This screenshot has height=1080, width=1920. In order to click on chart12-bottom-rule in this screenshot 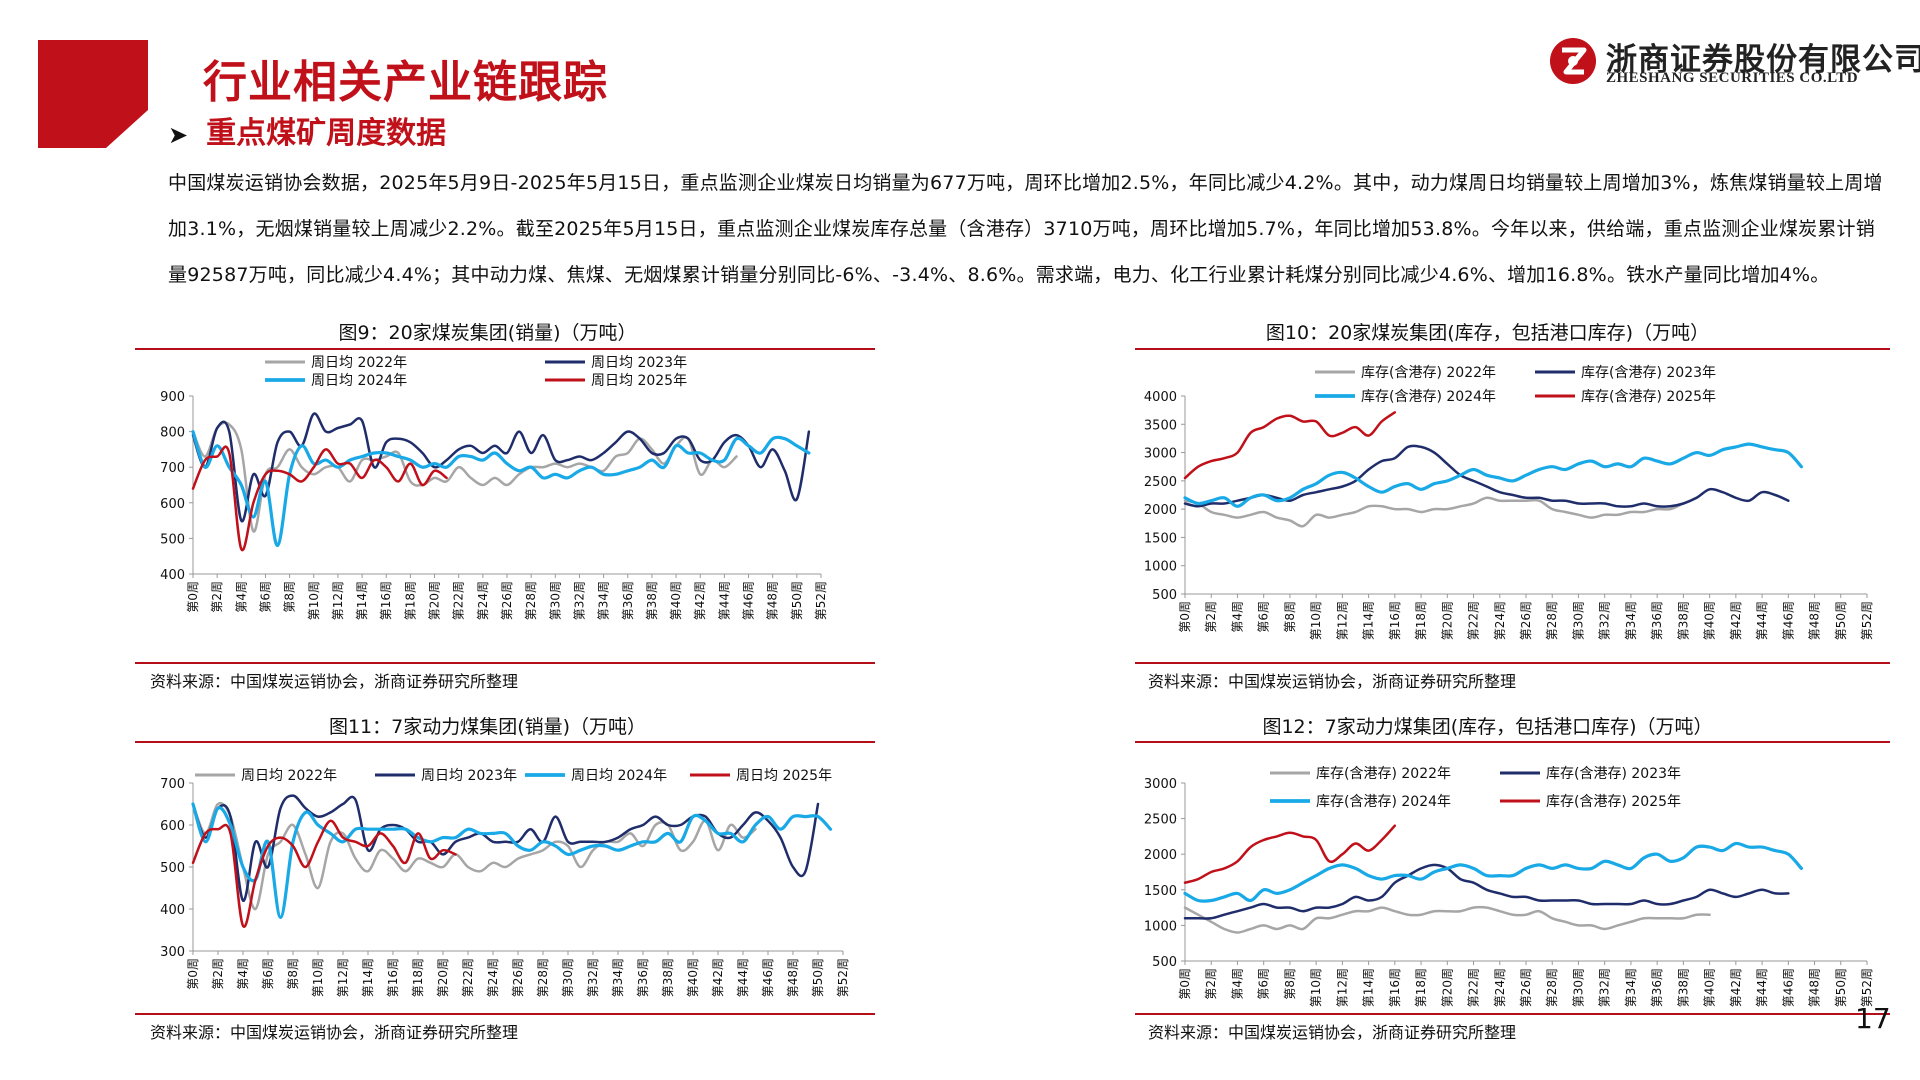, I will do `click(1512, 1014)`.